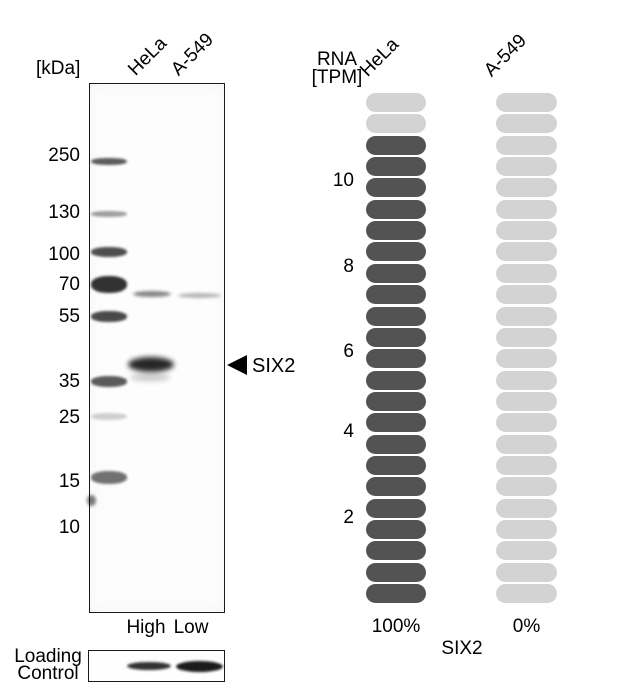 Image resolution: width=622 pixels, height=686 pixels. Describe the element at coordinates (192, 55) in the screenshot. I see `lane-label-a-549: A-549` at that location.